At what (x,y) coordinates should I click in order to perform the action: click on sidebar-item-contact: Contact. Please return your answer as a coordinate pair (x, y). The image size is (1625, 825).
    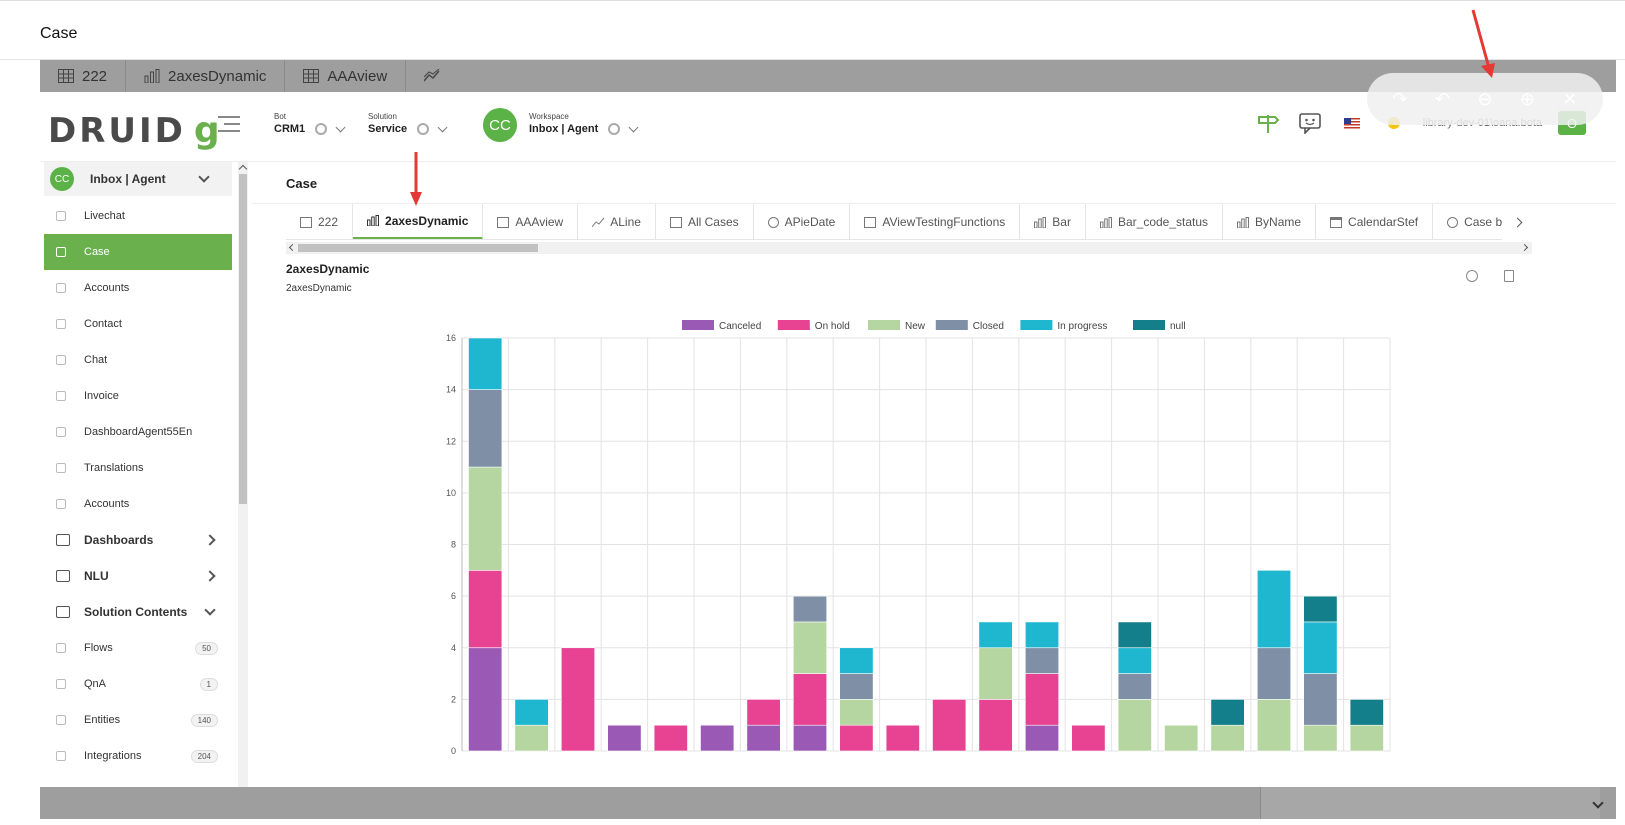
    Looking at the image, I should click on (138, 324).